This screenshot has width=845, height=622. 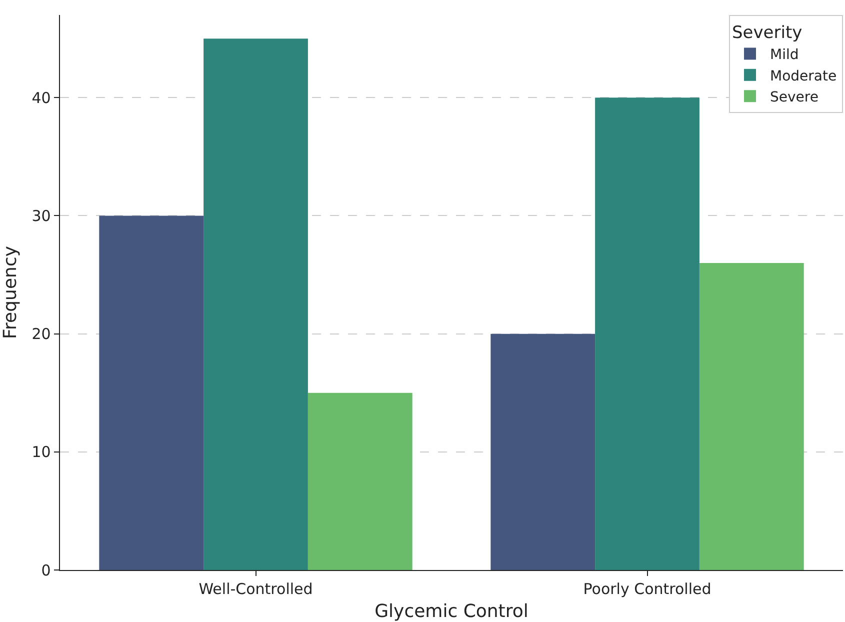 What do you see at coordinates (41, 334) in the screenshot?
I see `y-tick-label: 20` at bounding box center [41, 334].